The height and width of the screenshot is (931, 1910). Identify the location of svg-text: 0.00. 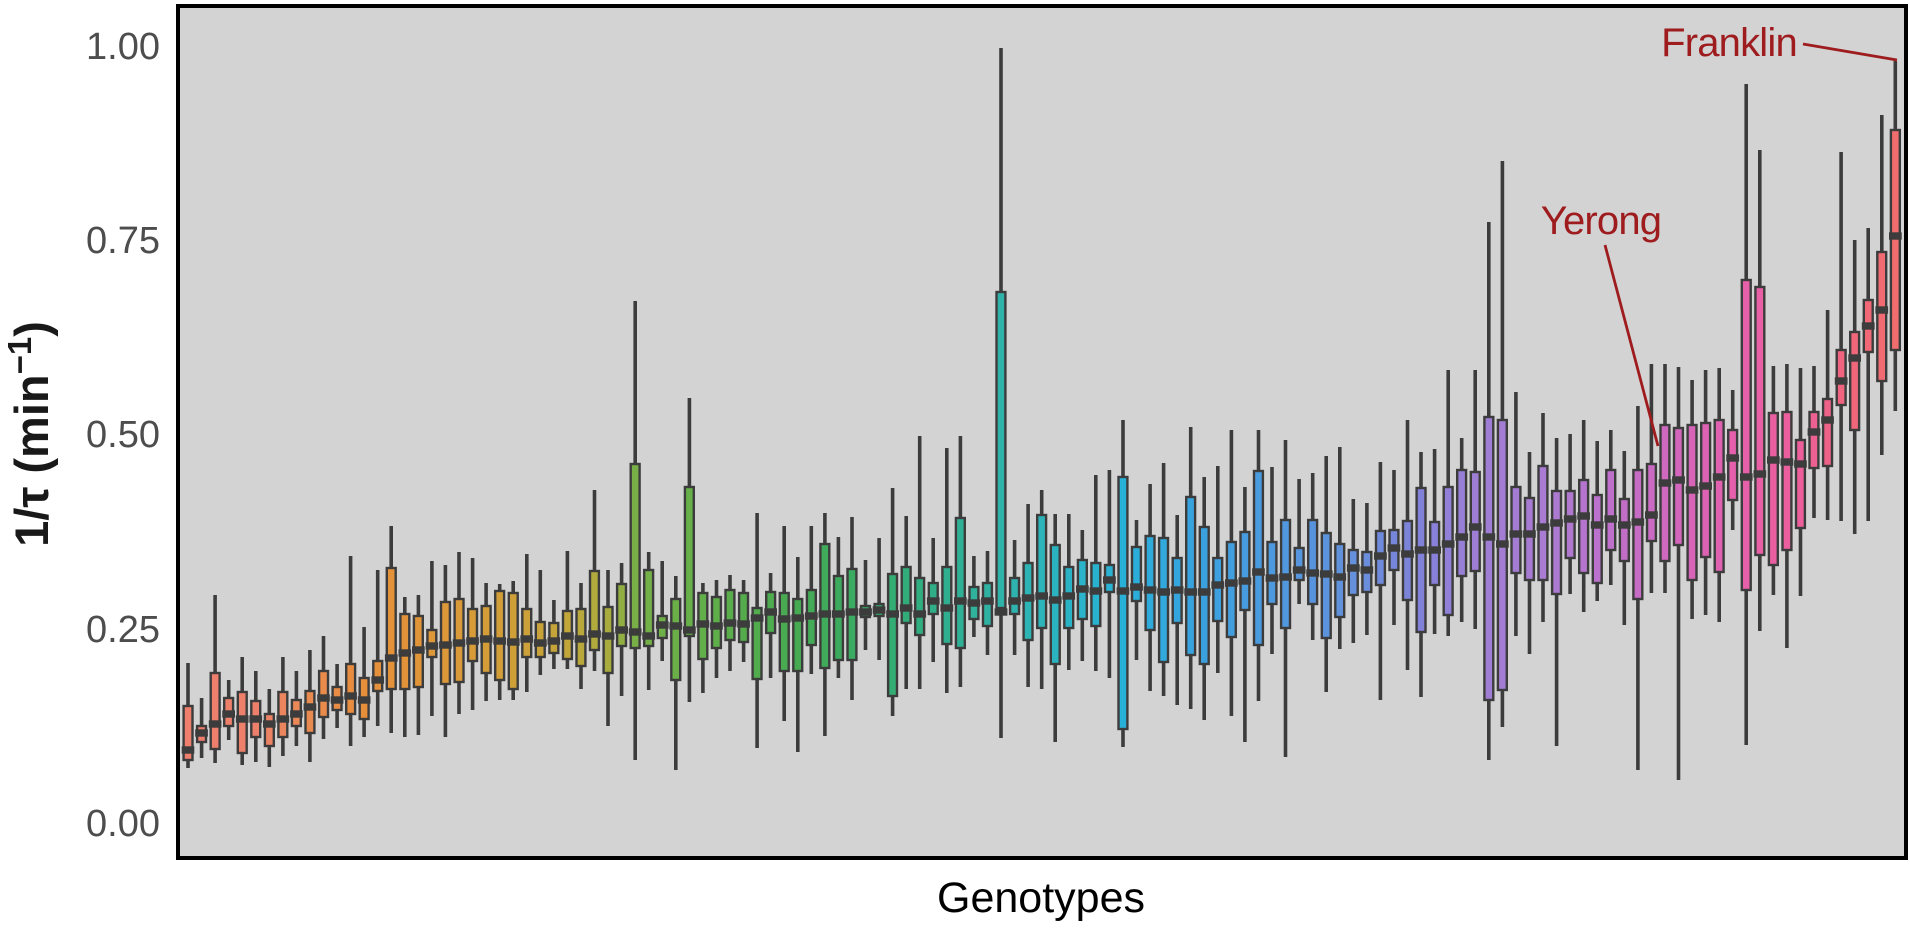
(123, 824).